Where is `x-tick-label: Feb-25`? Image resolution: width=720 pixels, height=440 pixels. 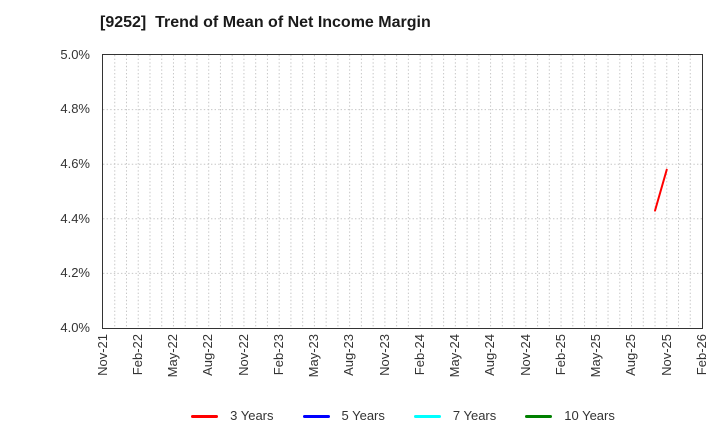 x-tick-label: Feb-25 is located at coordinates (560, 355).